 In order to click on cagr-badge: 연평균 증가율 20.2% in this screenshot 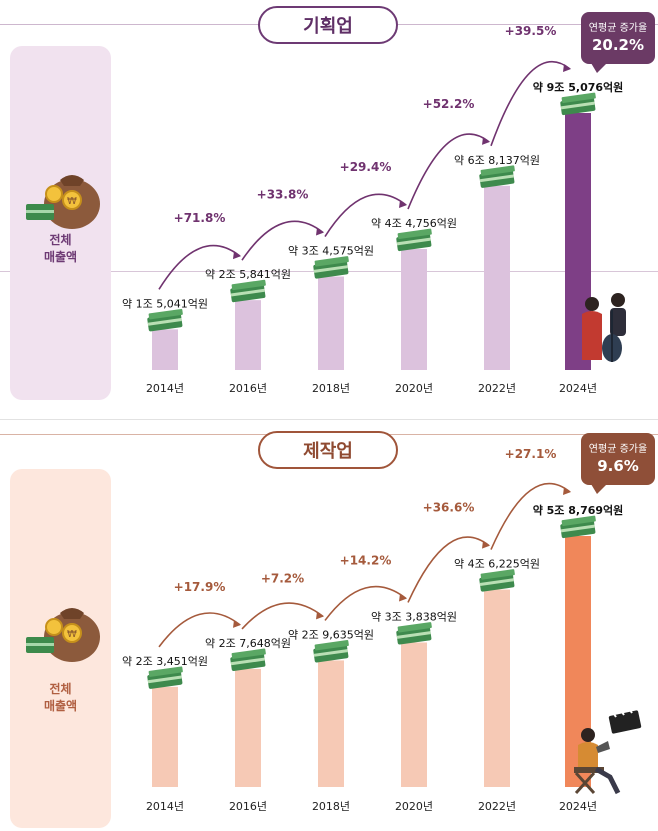, I will do `click(618, 42)`.